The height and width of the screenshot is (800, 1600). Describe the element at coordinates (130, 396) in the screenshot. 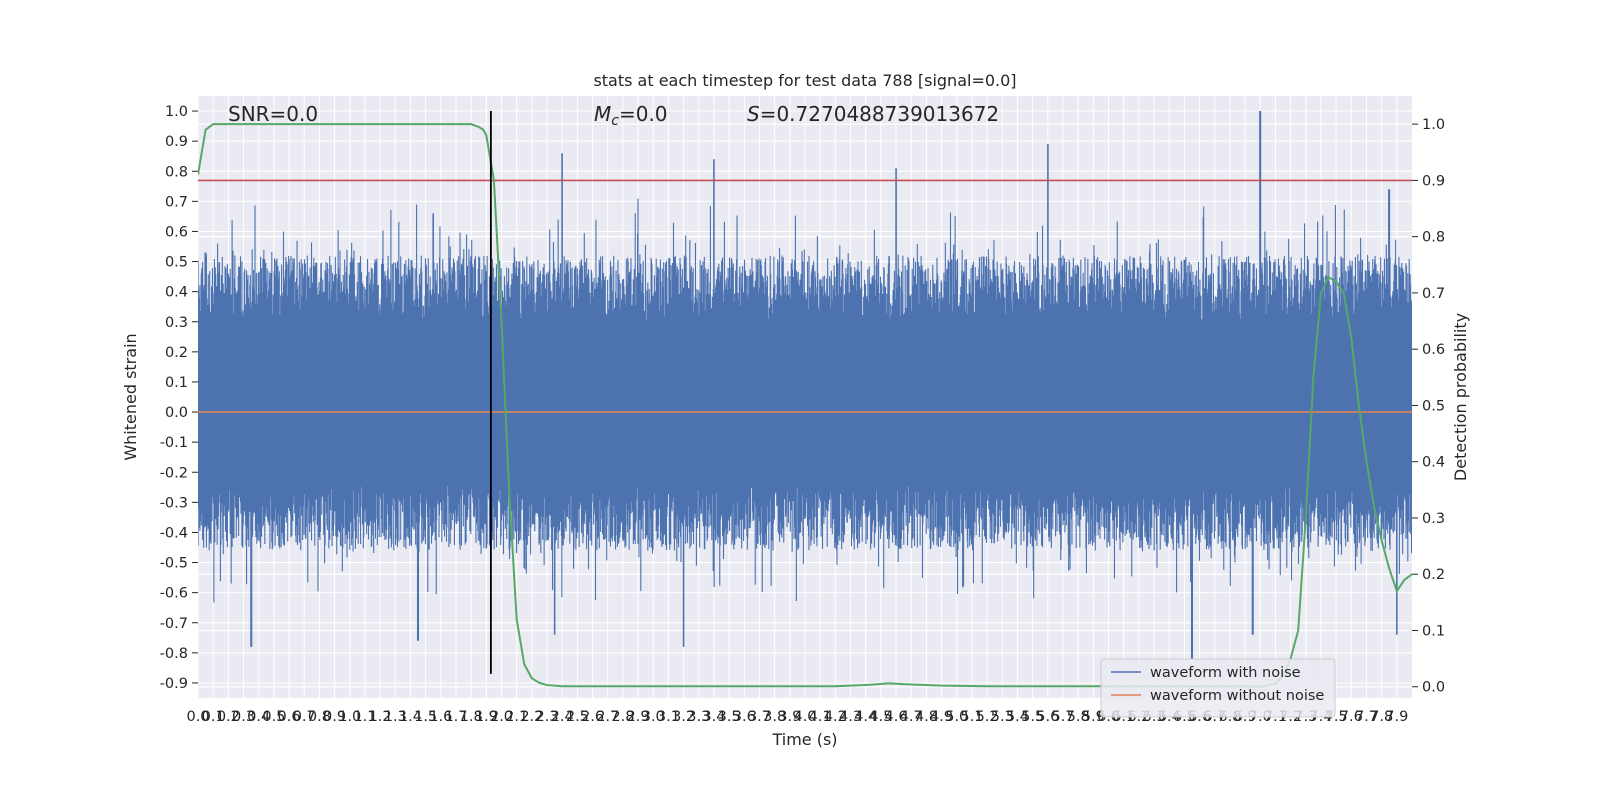

I see `y-axis-label: Whitened strain` at that location.